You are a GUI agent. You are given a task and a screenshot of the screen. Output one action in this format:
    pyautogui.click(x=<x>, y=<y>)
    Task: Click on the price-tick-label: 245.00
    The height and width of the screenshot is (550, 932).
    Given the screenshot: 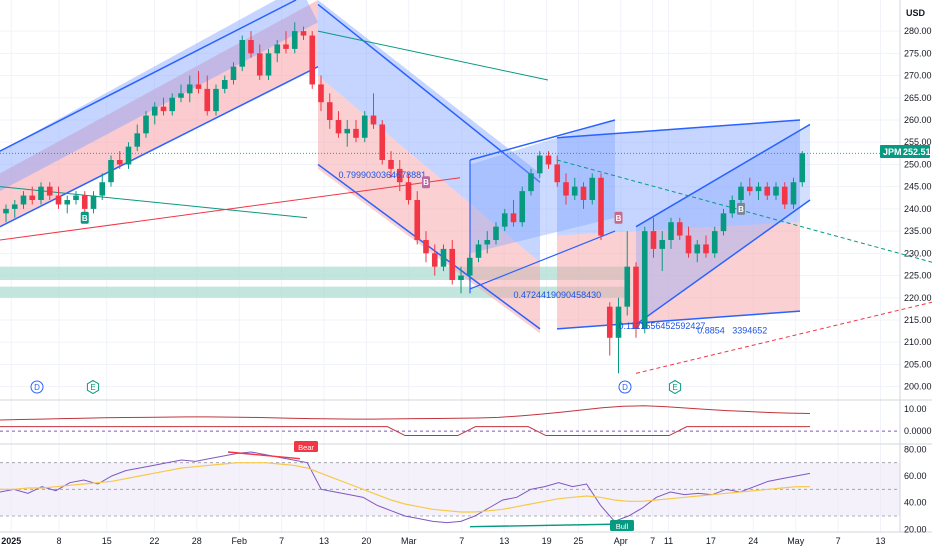 What is the action you would take?
    pyautogui.click(x=918, y=187)
    